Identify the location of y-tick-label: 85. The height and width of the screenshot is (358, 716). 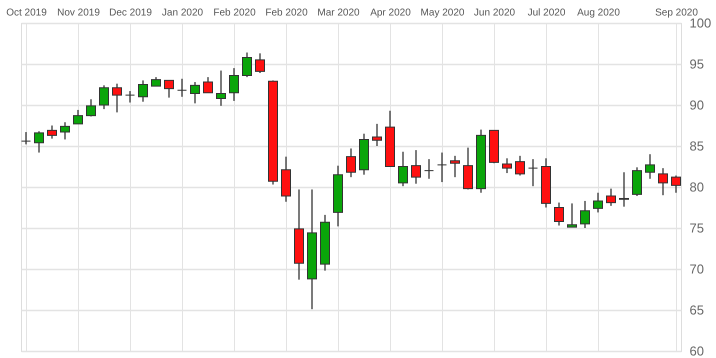
(697, 146).